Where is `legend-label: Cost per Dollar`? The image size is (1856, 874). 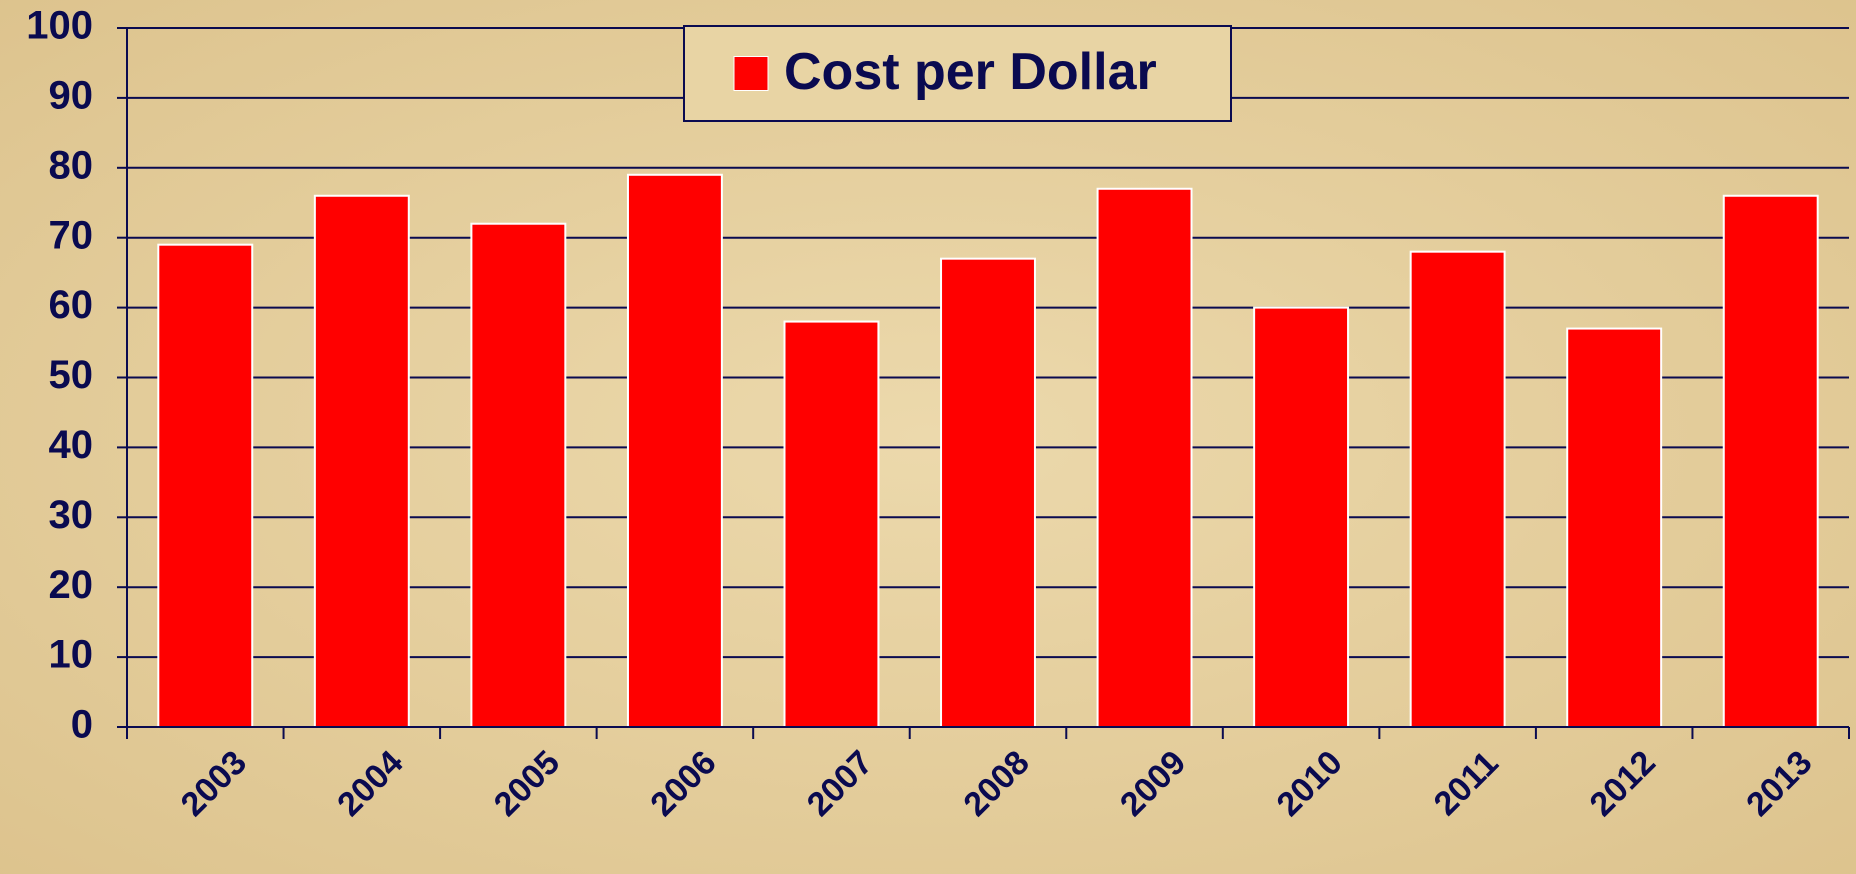 legend-label: Cost per Dollar is located at coordinates (970, 72).